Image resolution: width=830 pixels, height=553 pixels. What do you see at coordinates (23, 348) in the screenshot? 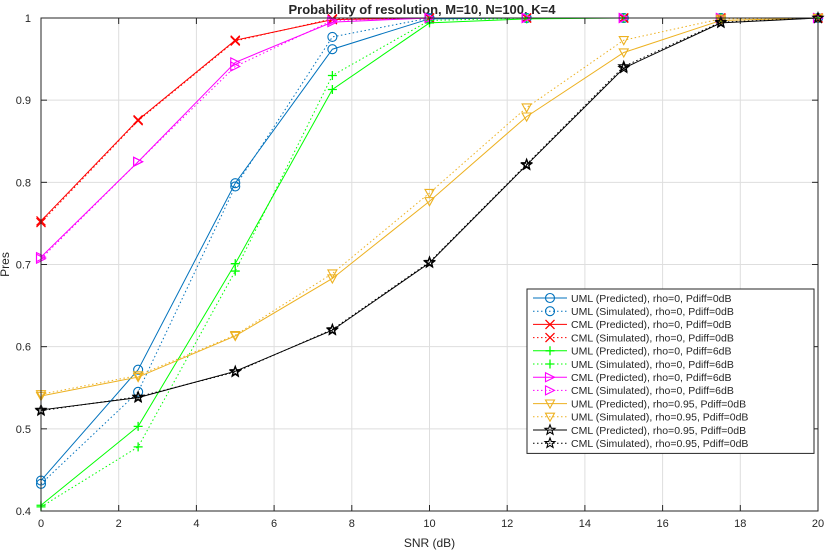
I see `y-tick-label: 0.6` at bounding box center [23, 348].